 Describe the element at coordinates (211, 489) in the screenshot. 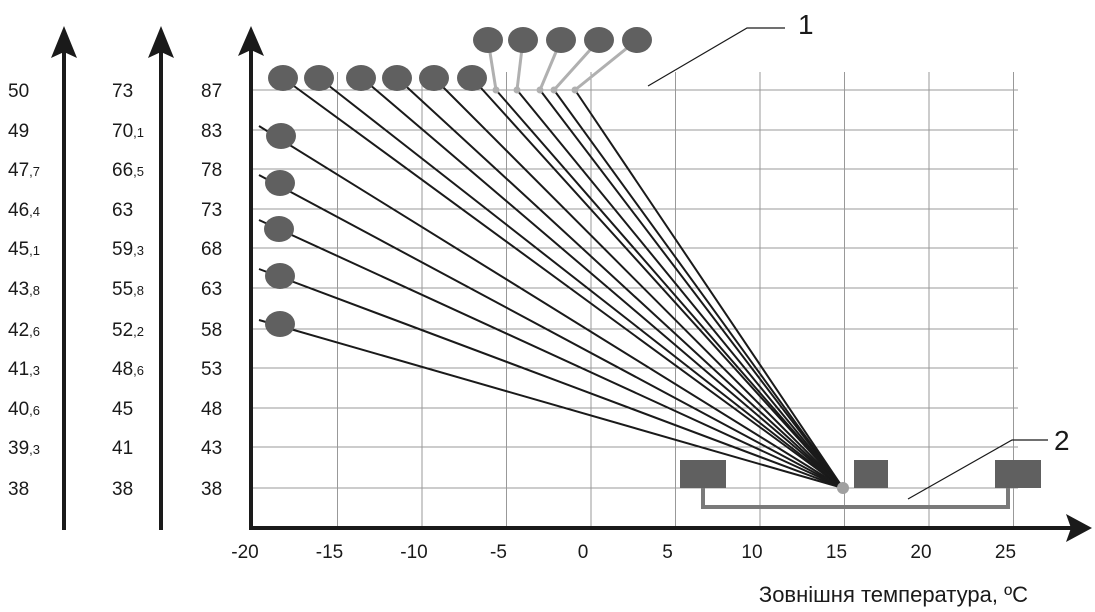

I see `supply-temp-label: 38` at that location.